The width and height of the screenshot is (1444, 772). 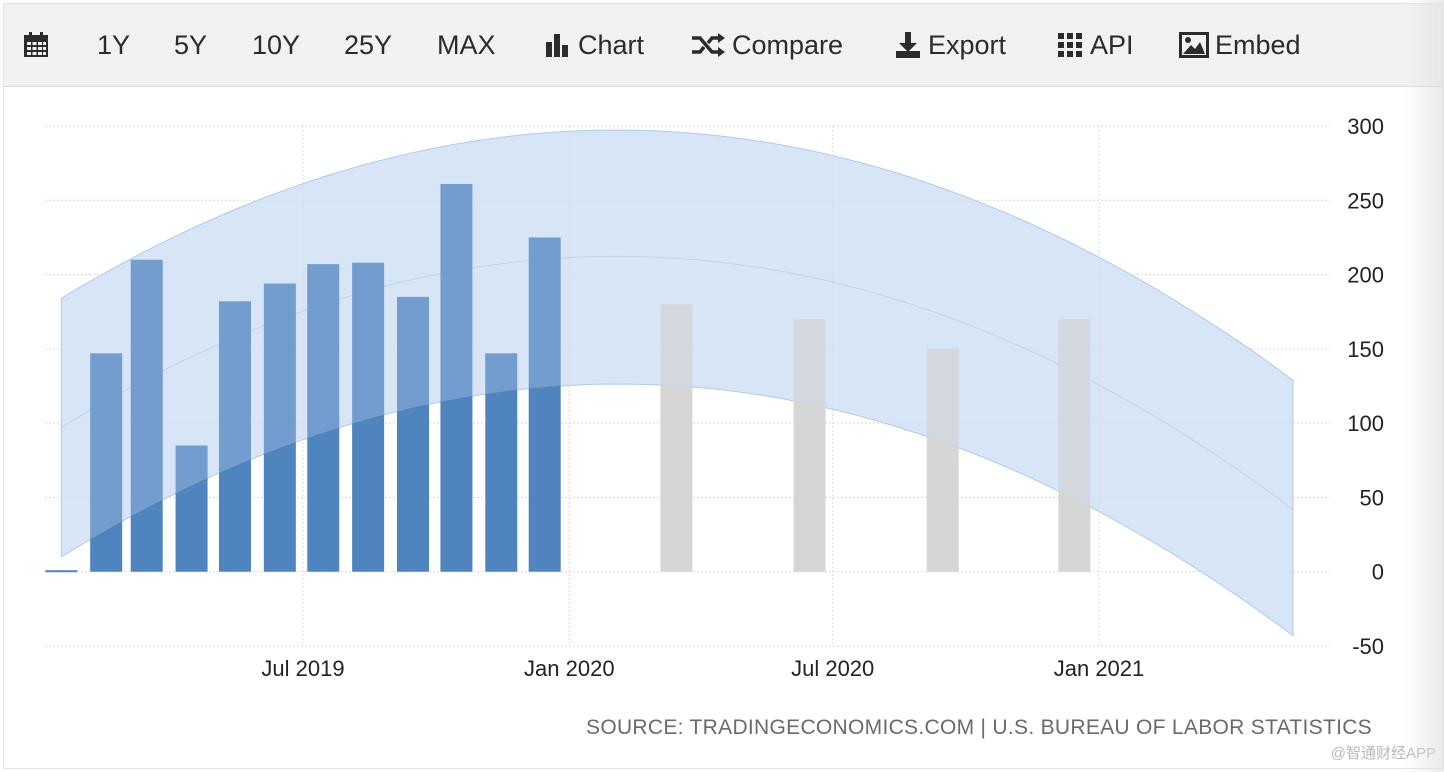 I want to click on y-tick-label: 100, so click(x=1365, y=423).